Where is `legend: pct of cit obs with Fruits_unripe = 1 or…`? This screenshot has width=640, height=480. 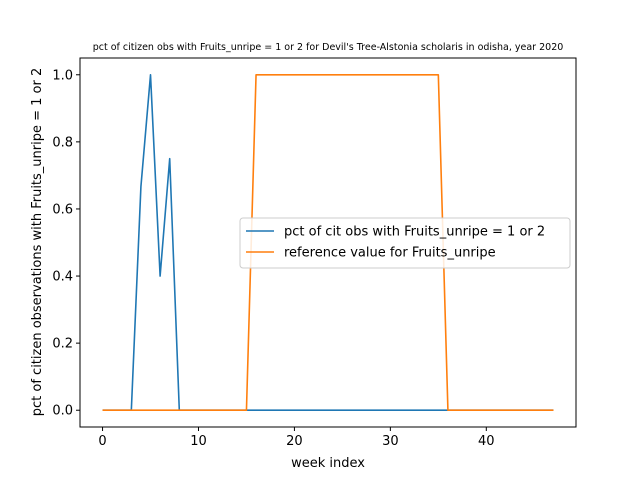
legend: pct of cit obs with Fruits_unripe = 1 or… is located at coordinates (405, 243).